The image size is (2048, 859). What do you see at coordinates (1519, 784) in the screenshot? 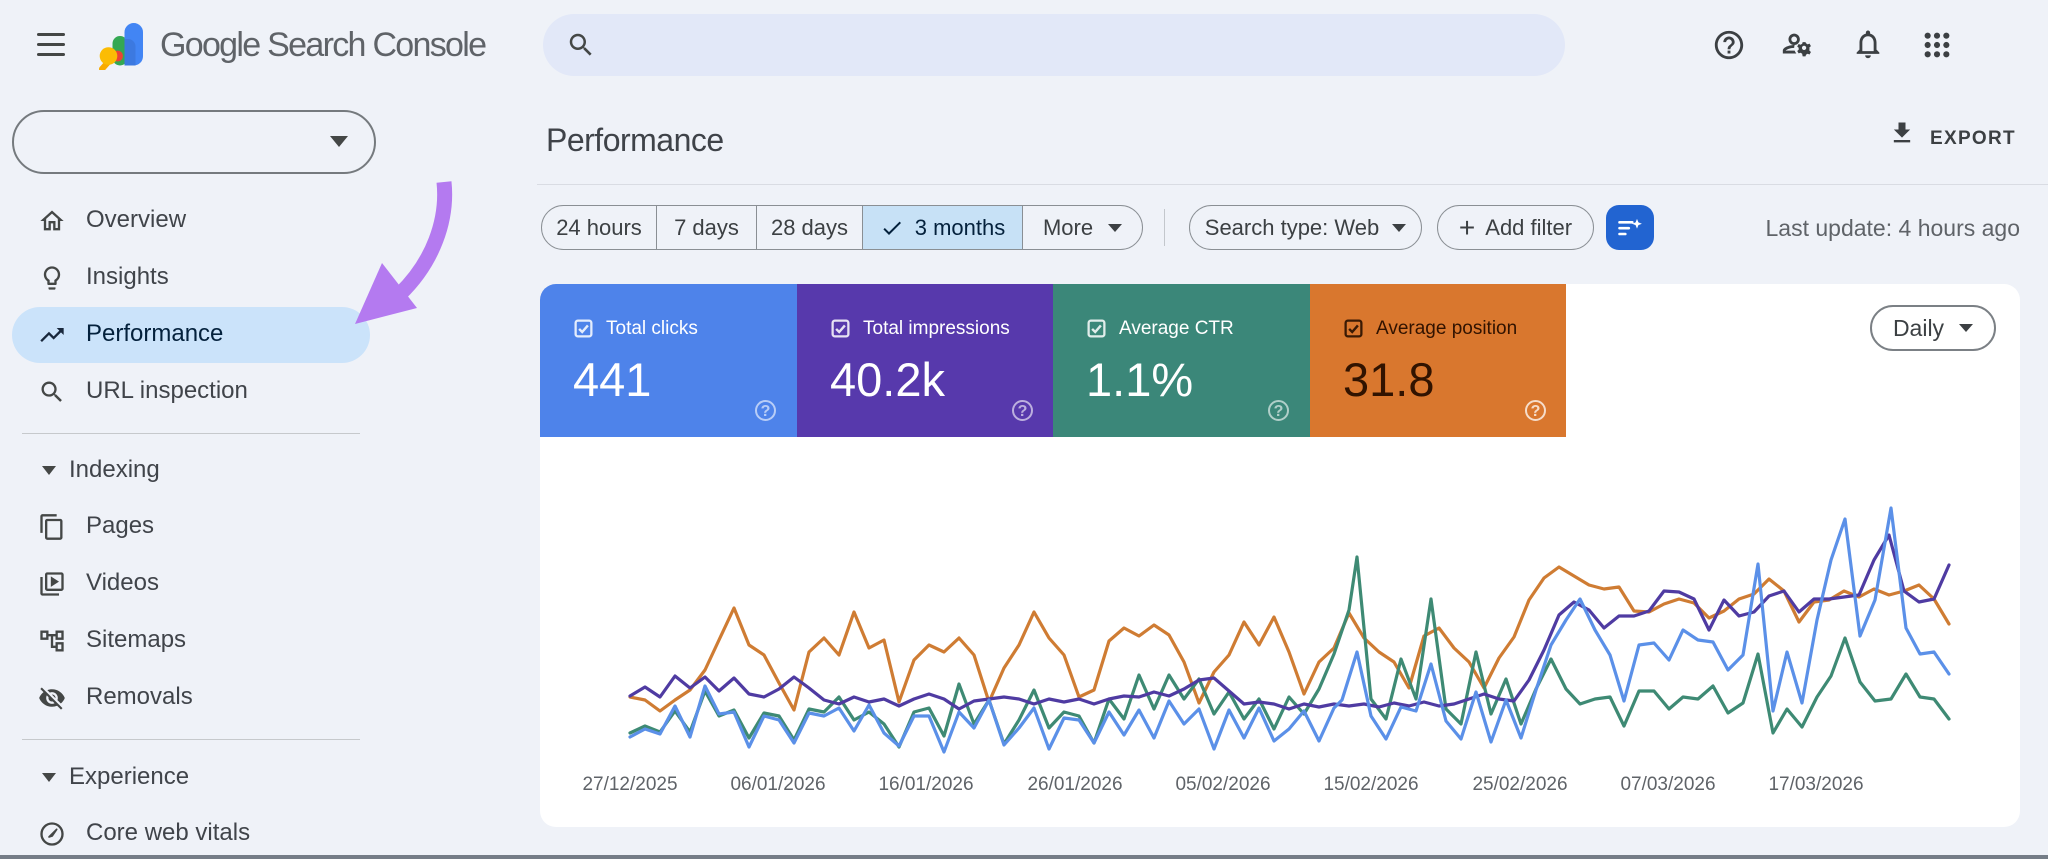
I see `svg-text: 25/02/2026` at bounding box center [1519, 784].